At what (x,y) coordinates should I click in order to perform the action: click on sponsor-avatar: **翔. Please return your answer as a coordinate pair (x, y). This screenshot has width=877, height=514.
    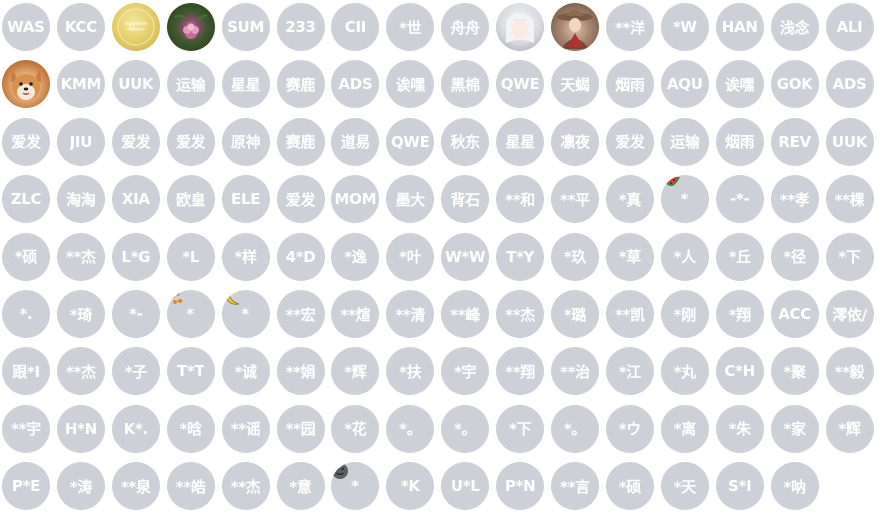
    Looking at the image, I should click on (520, 371).